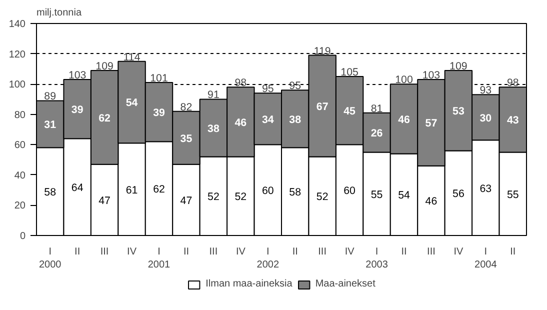 The image size is (547, 310). What do you see at coordinates (50, 125) in the screenshot?
I see `data-label: 31` at bounding box center [50, 125].